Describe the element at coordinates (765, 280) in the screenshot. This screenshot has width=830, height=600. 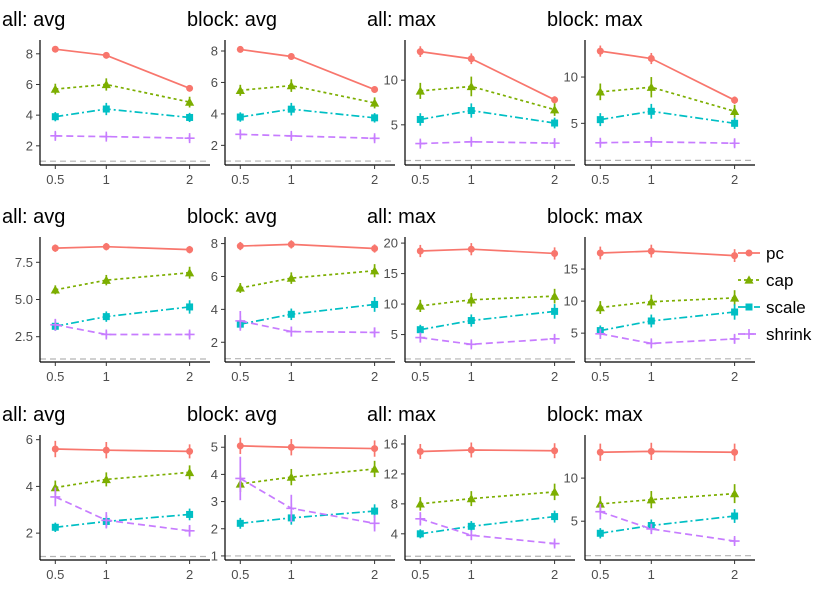
I see `legend-item-cap: cap` at that location.